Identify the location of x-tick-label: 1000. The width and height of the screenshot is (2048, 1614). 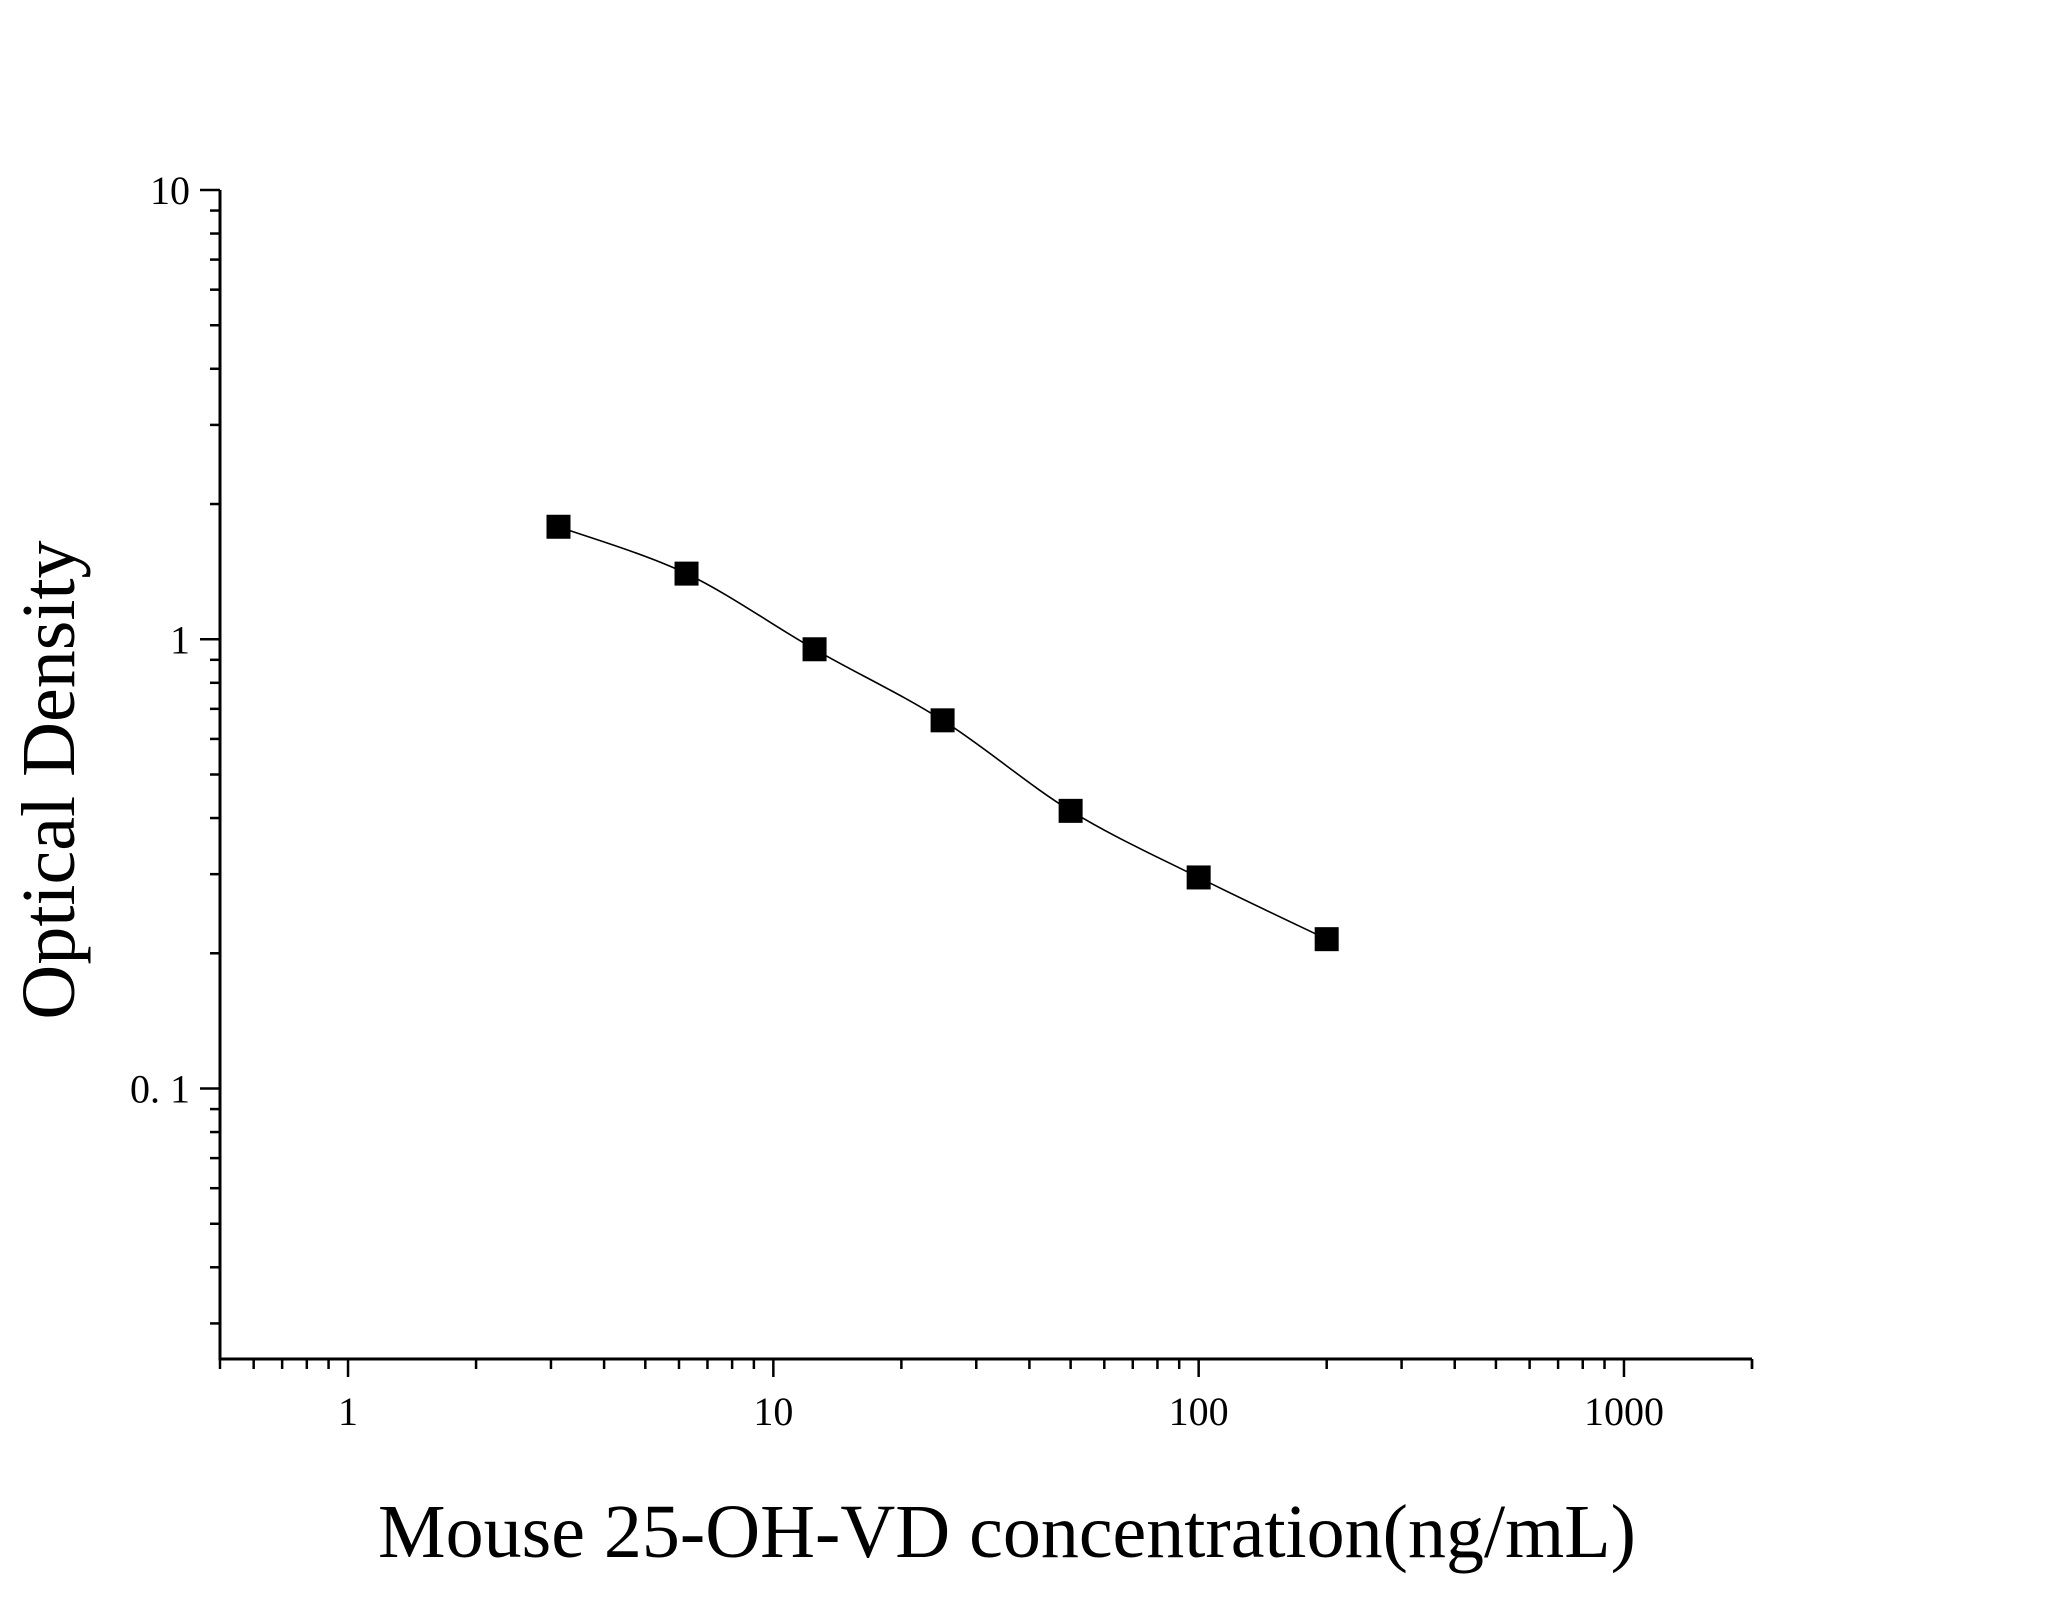
(1624, 1411).